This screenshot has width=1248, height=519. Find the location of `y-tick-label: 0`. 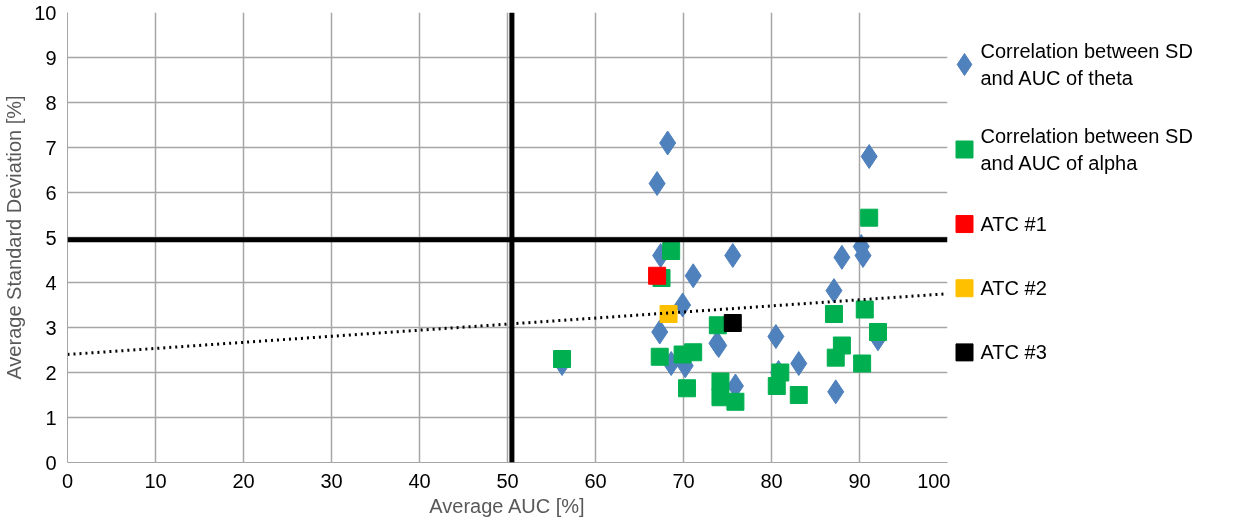

y-tick-label: 0 is located at coordinates (51, 462).